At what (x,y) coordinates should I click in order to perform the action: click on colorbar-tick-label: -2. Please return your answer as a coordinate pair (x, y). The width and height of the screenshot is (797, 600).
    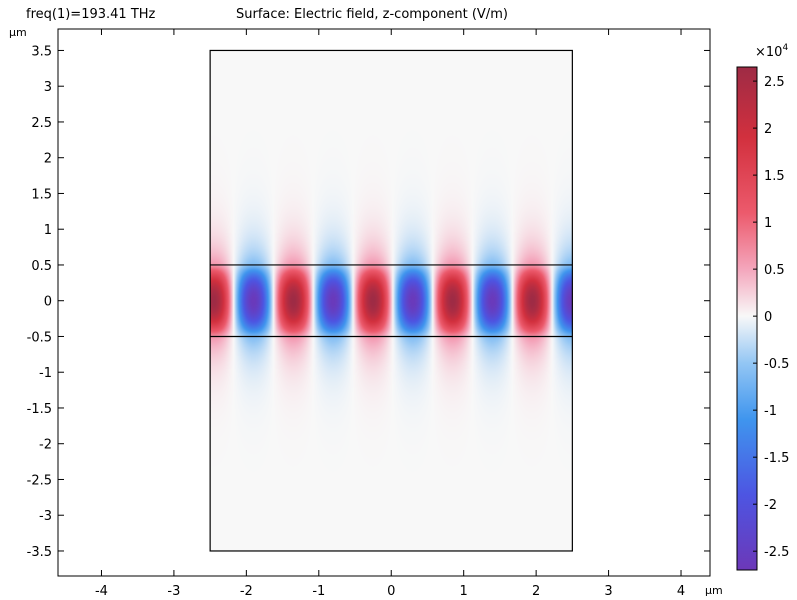
    Looking at the image, I should click on (770, 505).